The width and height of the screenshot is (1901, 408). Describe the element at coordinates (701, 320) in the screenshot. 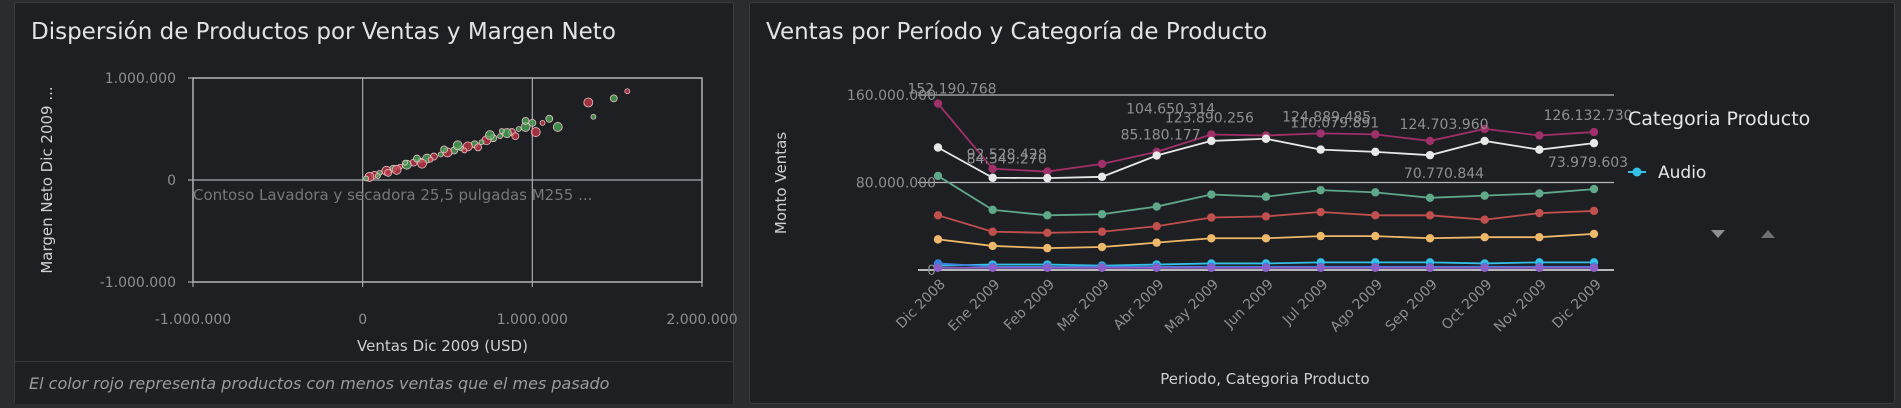

I see `x-tick-label: 2.000.000` at that location.